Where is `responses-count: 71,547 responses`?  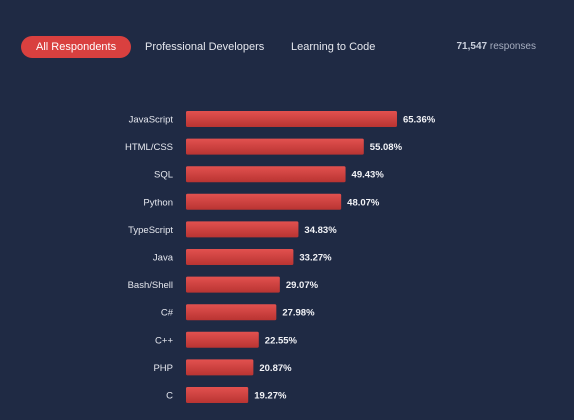 responses-count: 71,547 responses is located at coordinates (496, 47).